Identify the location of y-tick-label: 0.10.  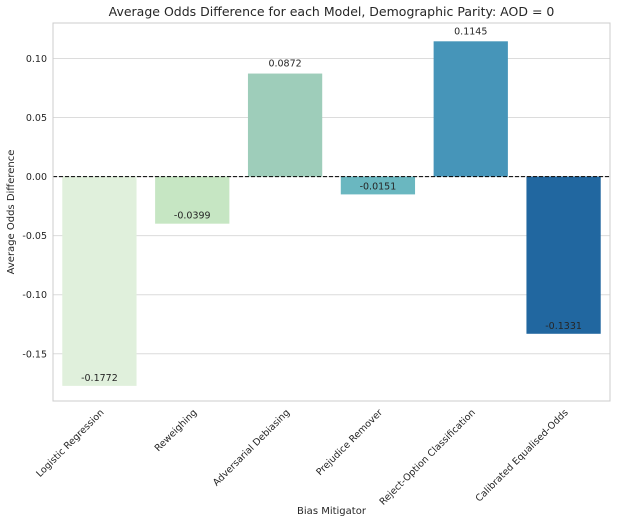
(36, 59).